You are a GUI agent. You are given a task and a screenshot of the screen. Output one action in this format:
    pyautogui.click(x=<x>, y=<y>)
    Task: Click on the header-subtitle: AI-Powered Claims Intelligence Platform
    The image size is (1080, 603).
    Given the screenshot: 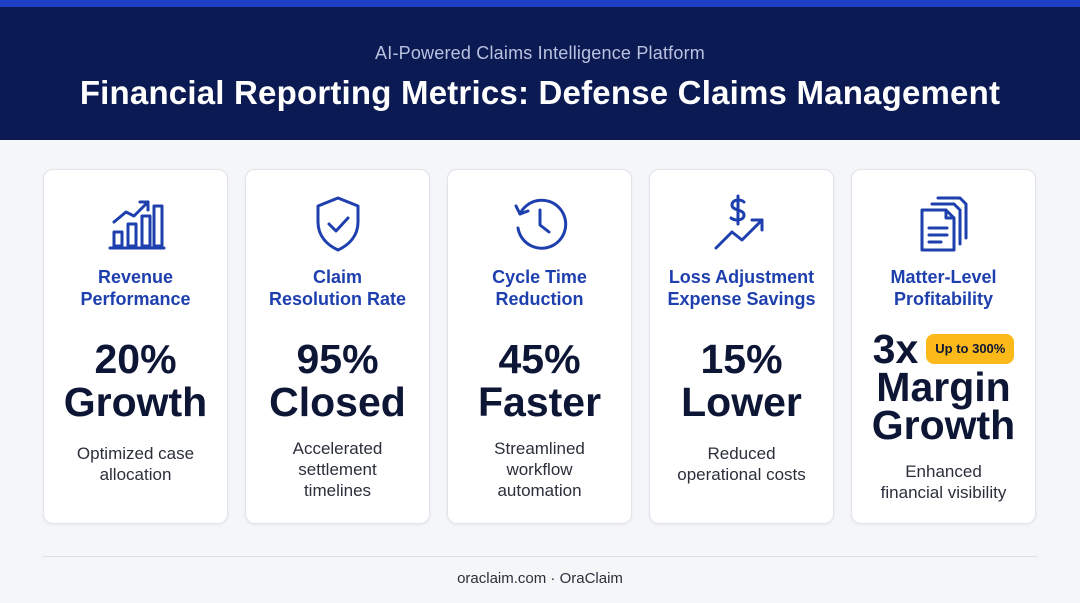 What is the action you would take?
    pyautogui.click(x=540, y=53)
    